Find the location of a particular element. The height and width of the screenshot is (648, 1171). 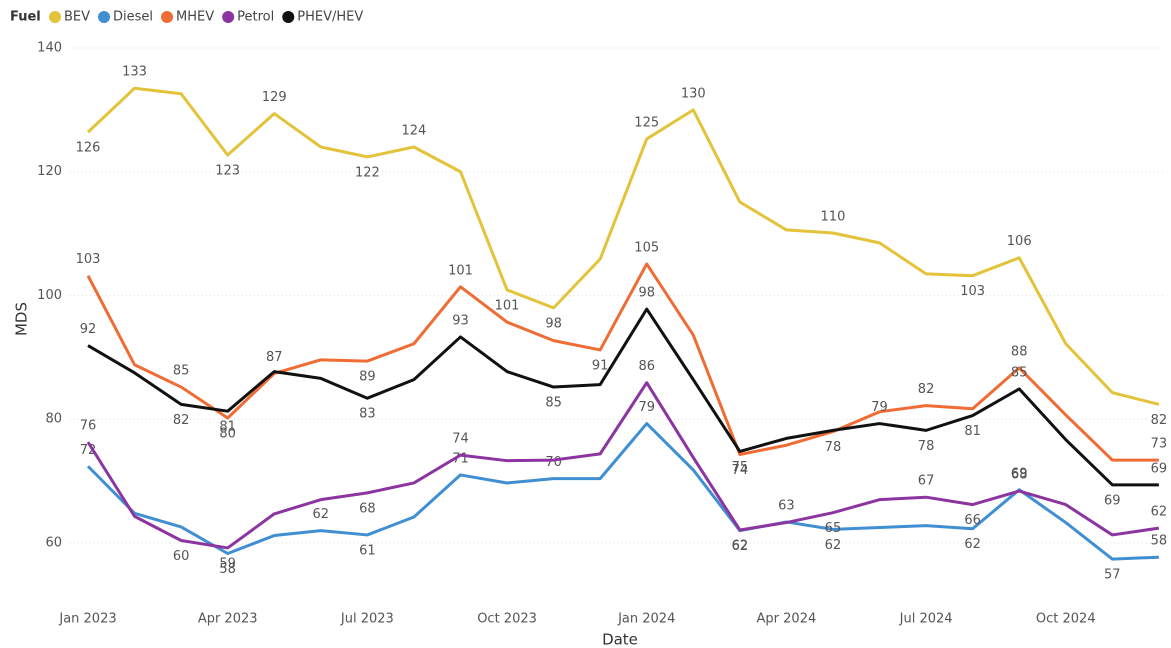

legend-label: PHEV/HEV is located at coordinates (330, 17).